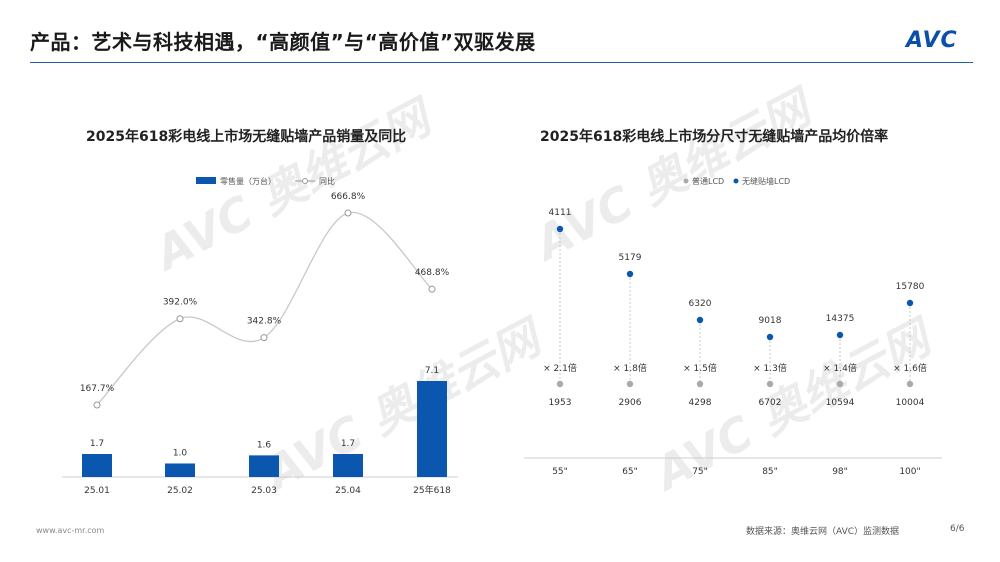 The image size is (1000, 562). Describe the element at coordinates (206, 180) in the screenshot. I see `legend-bar-swatch` at that location.